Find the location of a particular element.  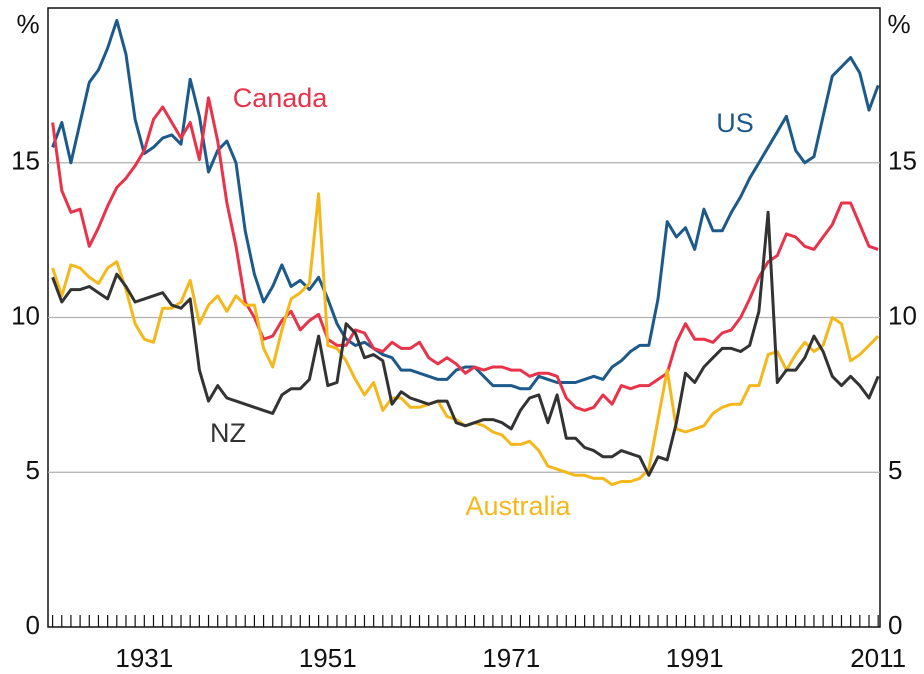

x-tick-label: 2011 is located at coordinates (878, 658).